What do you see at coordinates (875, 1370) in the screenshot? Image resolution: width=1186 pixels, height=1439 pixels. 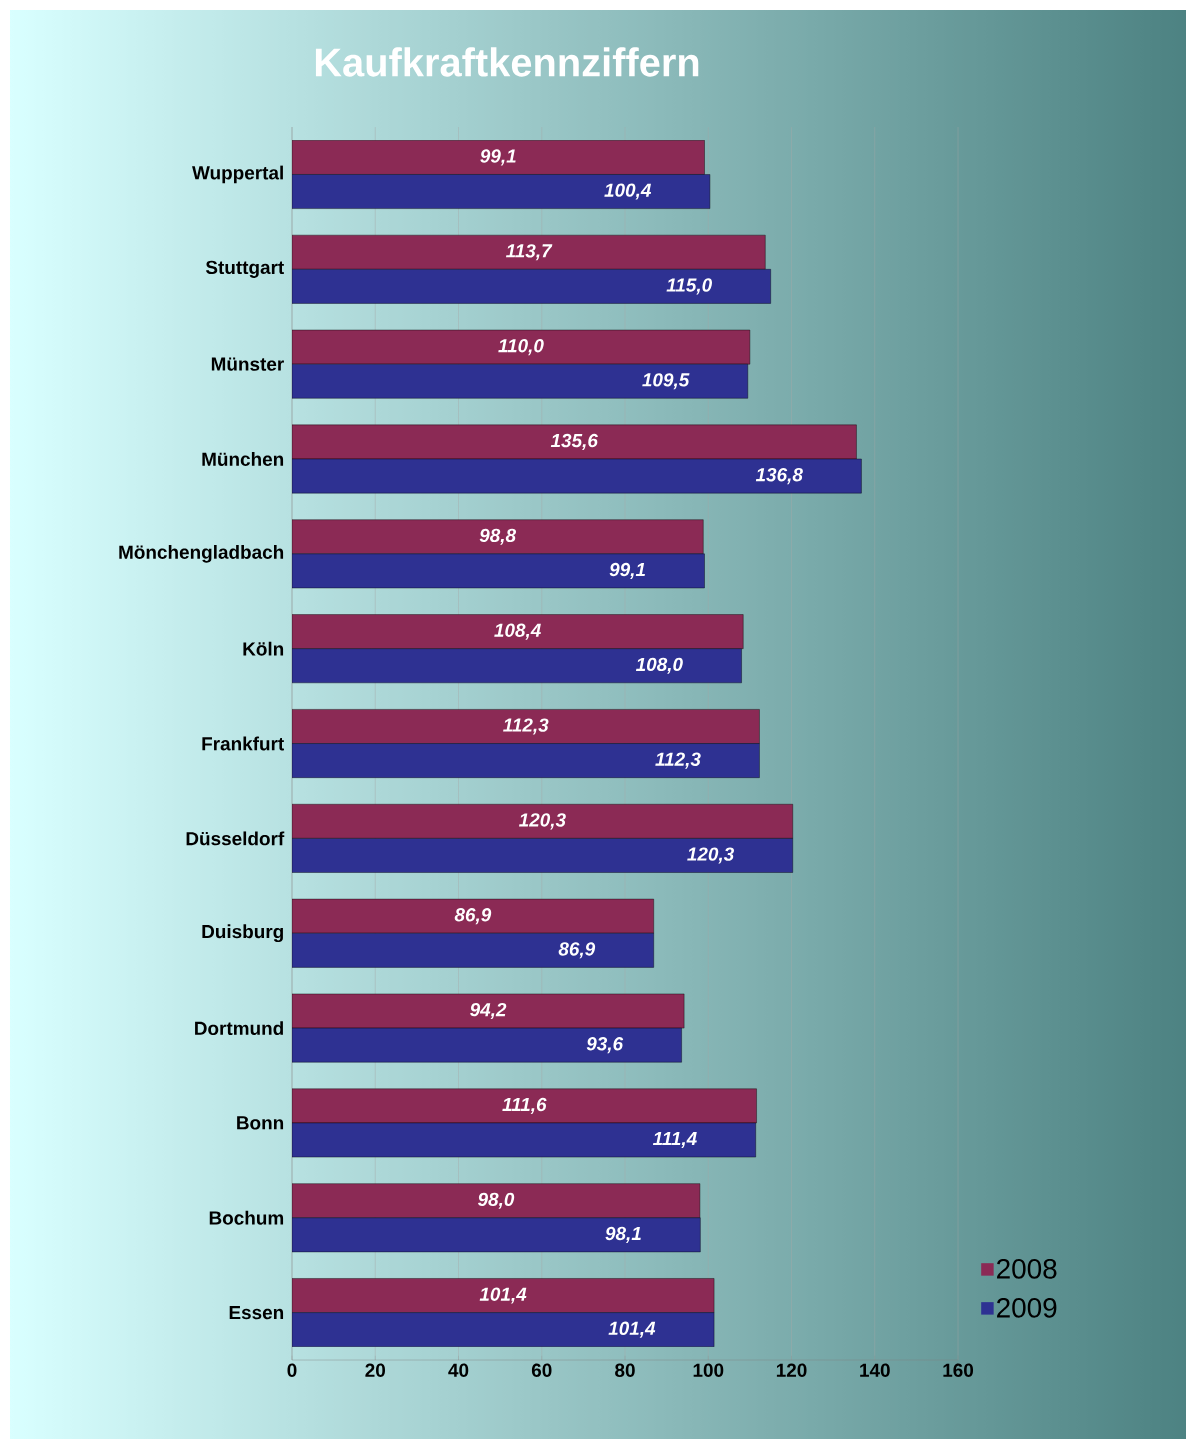 I see `x-tick-label: 140` at bounding box center [875, 1370].